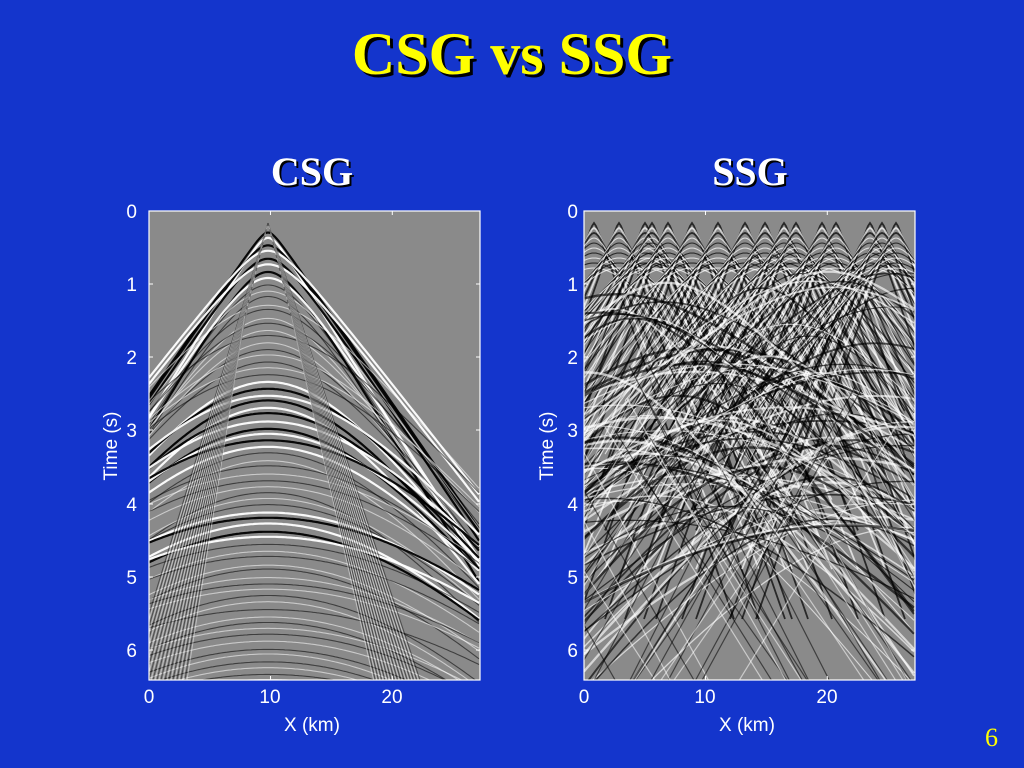  What do you see at coordinates (747, 725) in the screenshot?
I see `ssg-xlabel: X (km)` at bounding box center [747, 725].